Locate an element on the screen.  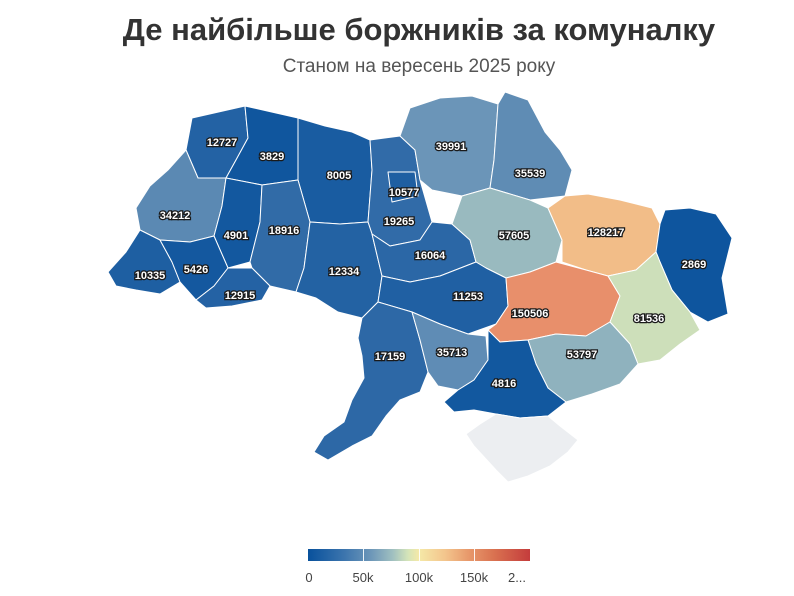
legend-tick: 100k is located at coordinates (419, 577).